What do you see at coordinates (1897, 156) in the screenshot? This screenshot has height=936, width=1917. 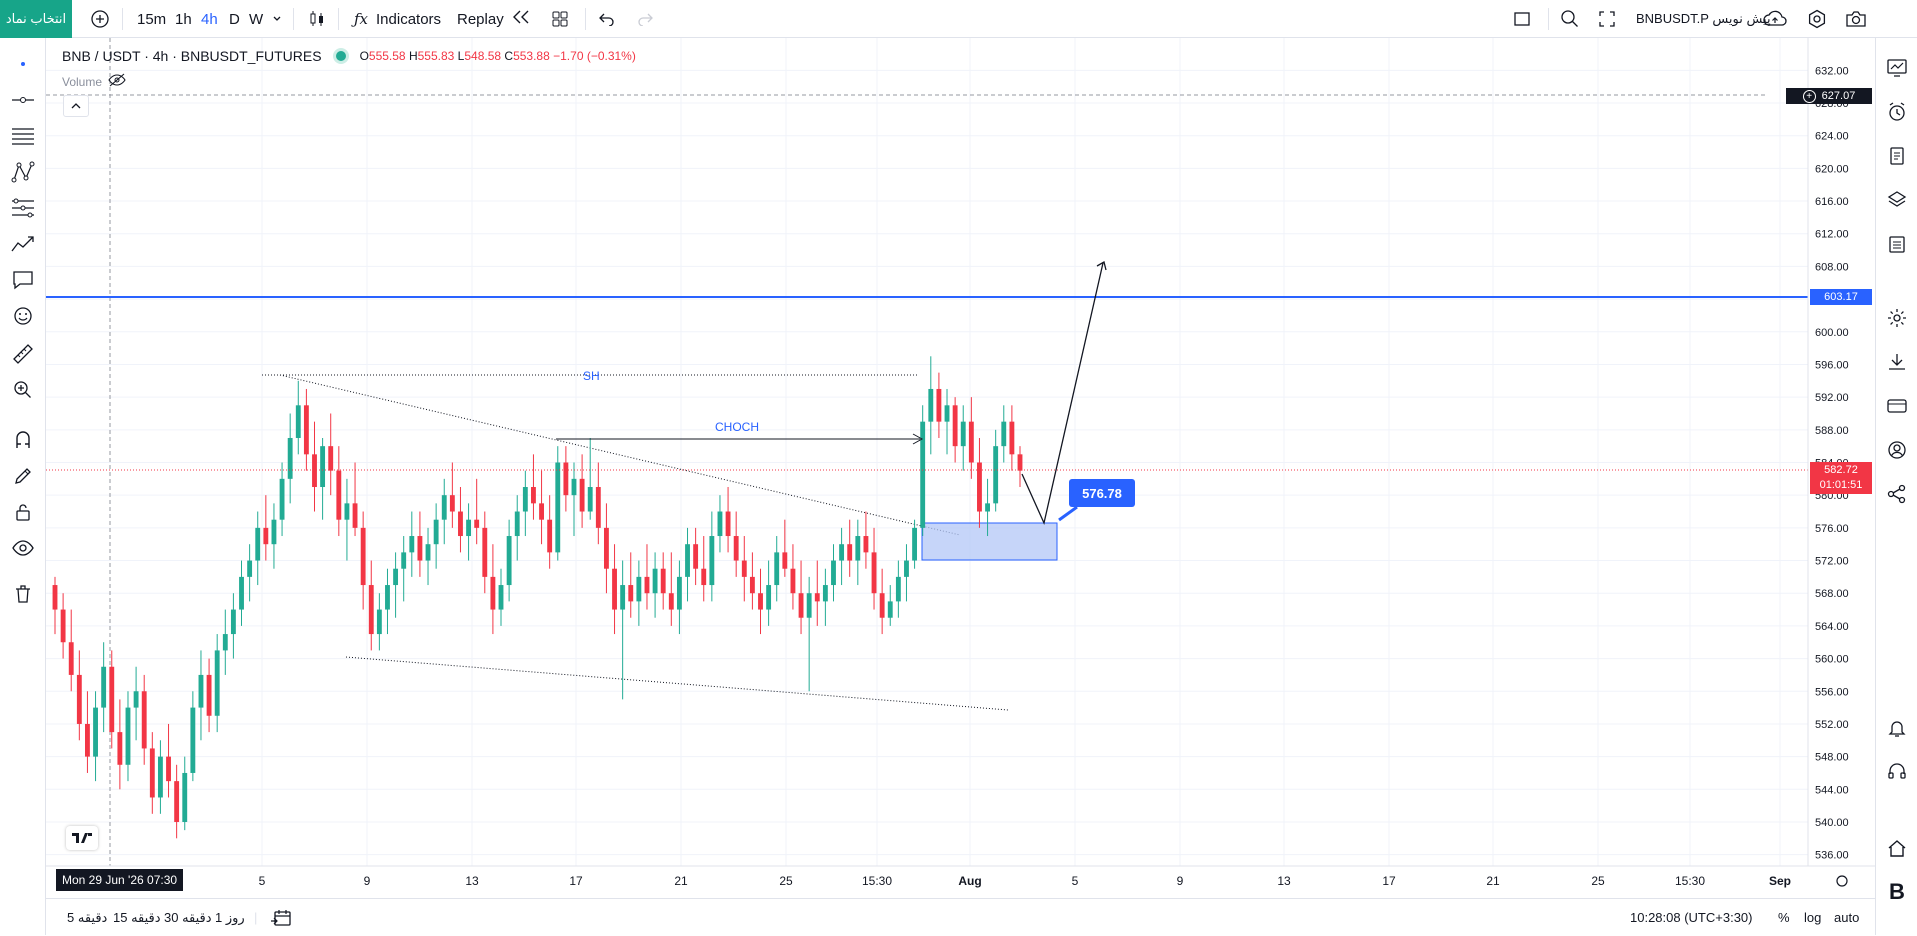 I see `notes-document-icon` at bounding box center [1897, 156].